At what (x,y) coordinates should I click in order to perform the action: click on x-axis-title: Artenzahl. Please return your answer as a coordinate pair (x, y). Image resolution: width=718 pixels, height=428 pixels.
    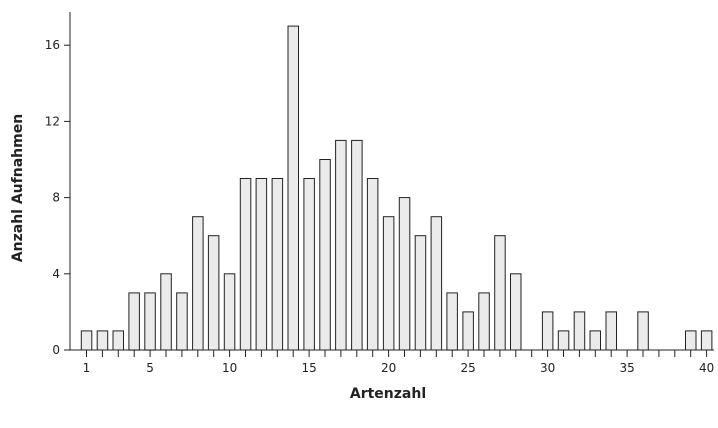
    Looking at the image, I should click on (388, 394).